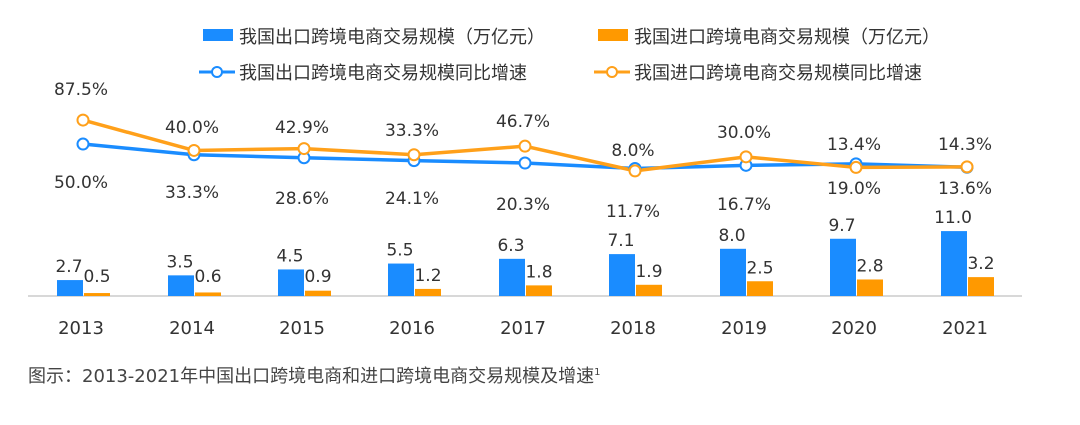  What do you see at coordinates (612, 72) in the screenshot?
I see `legend-import-line-swatch-marker` at bounding box center [612, 72].